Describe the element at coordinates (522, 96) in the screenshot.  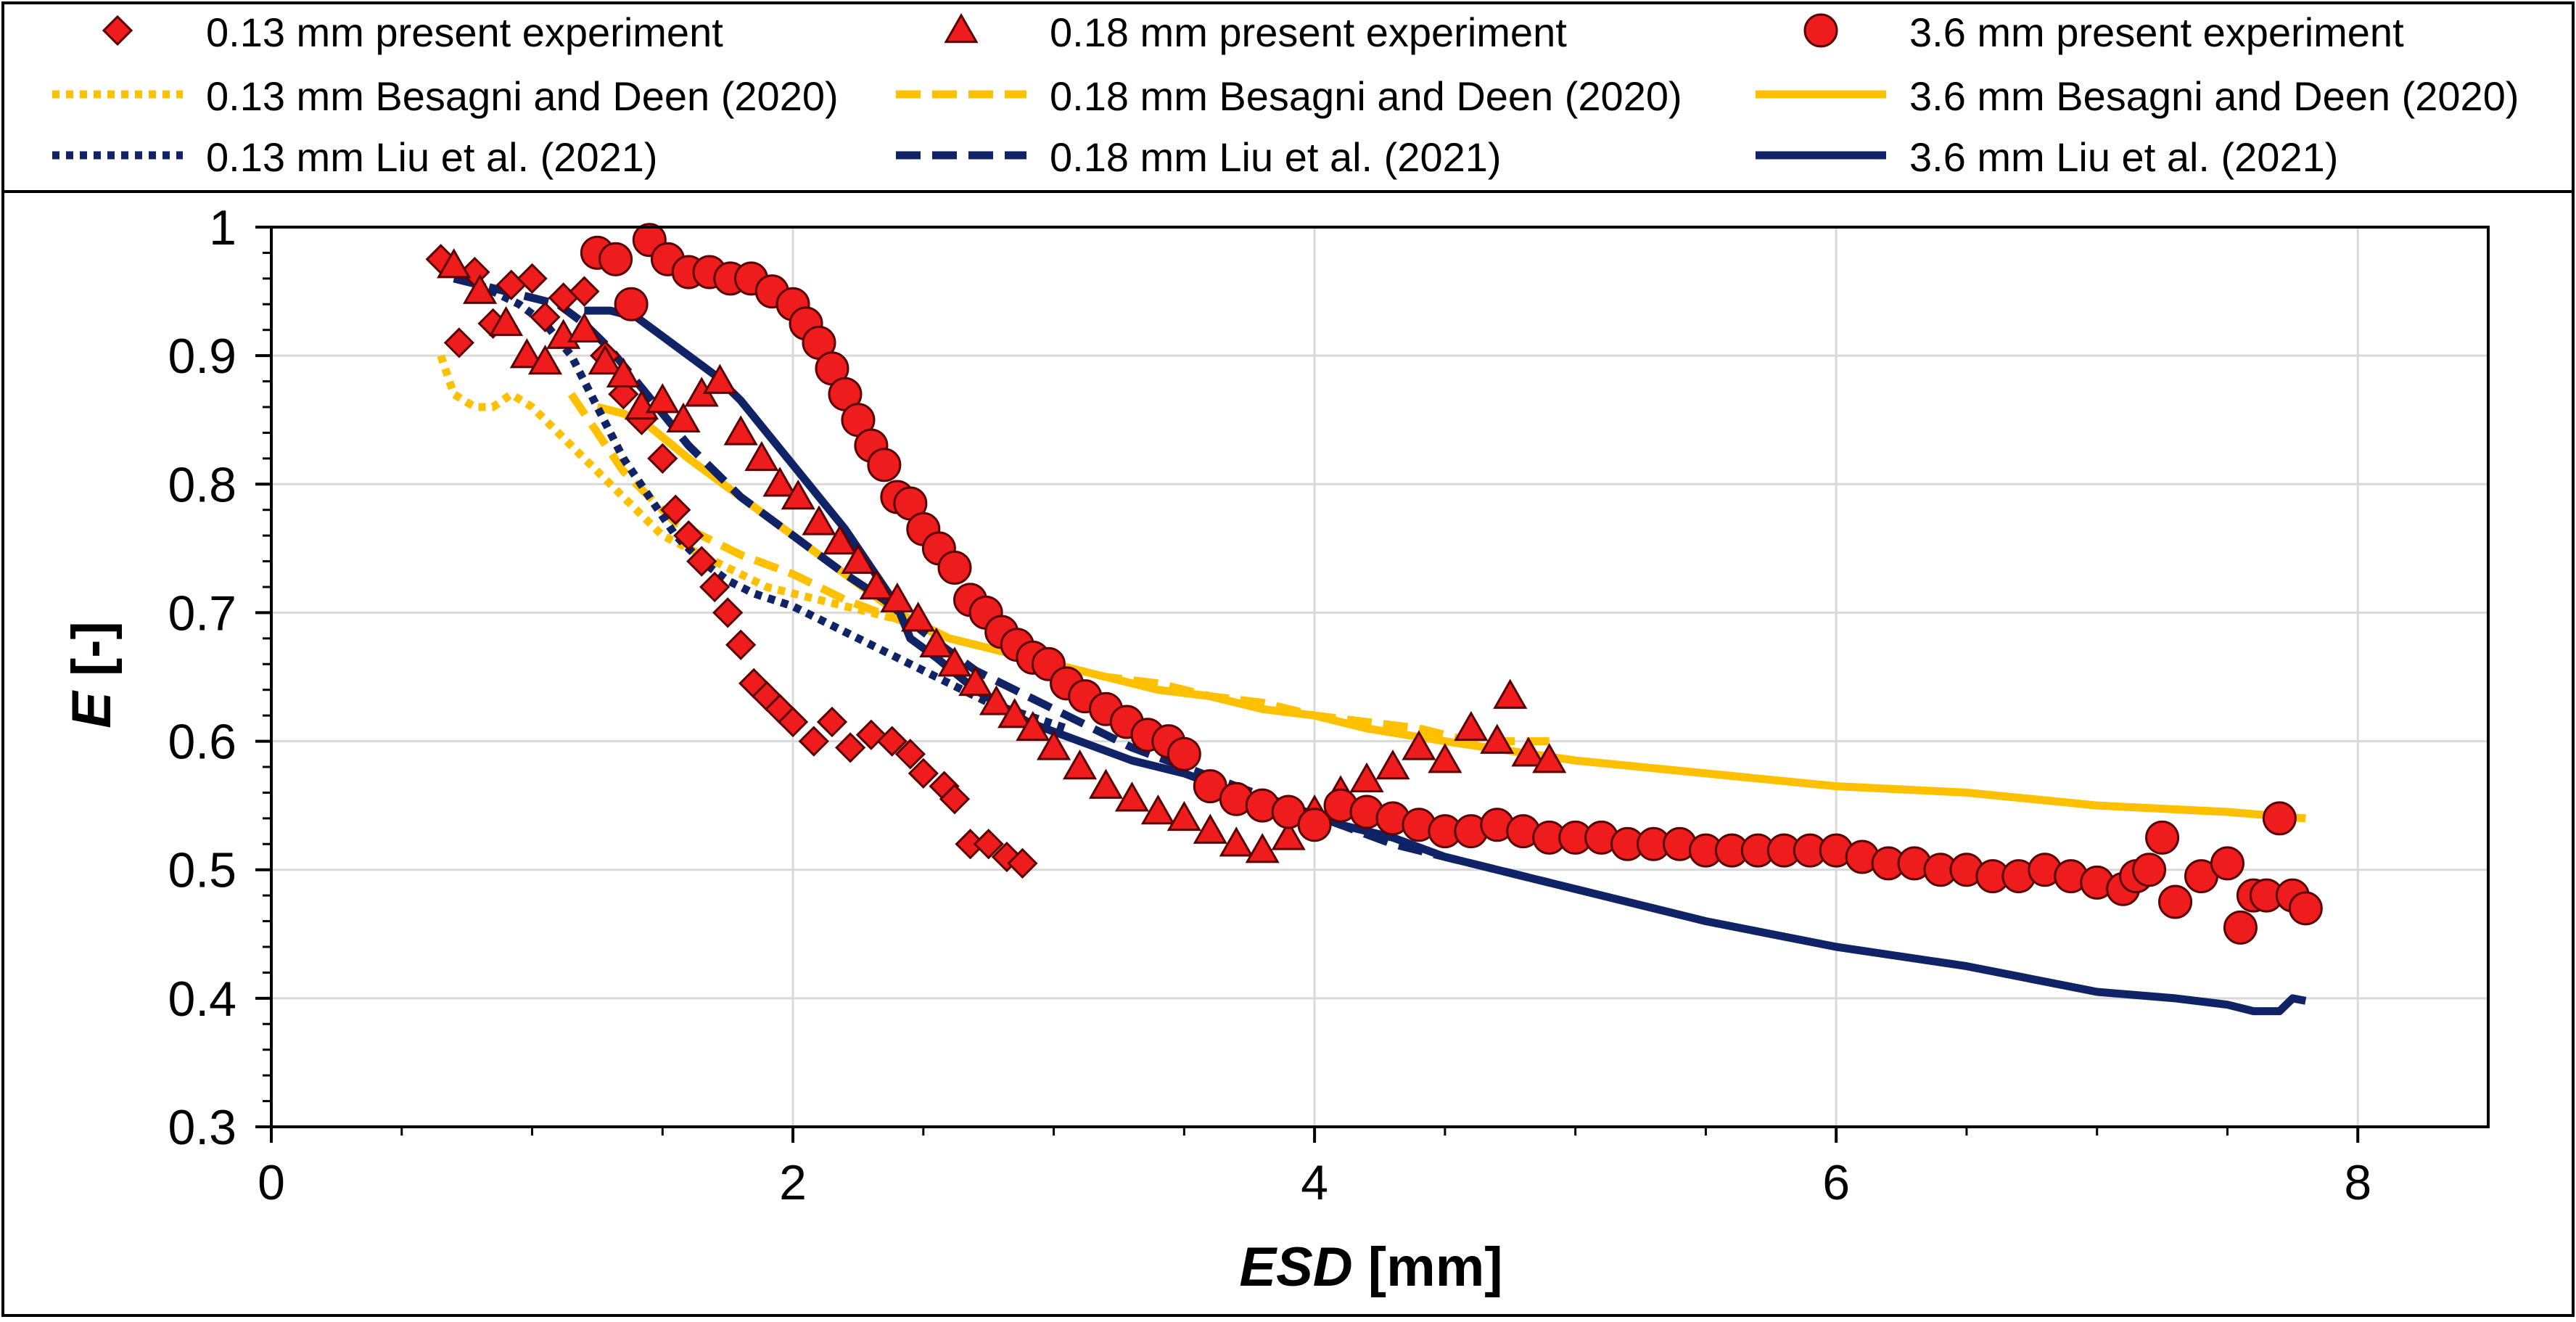
I see `legend-label-0-13-mm-besagni-and-deen-2020: 0.13 mm Besagni and Deen (2020)` at that location.